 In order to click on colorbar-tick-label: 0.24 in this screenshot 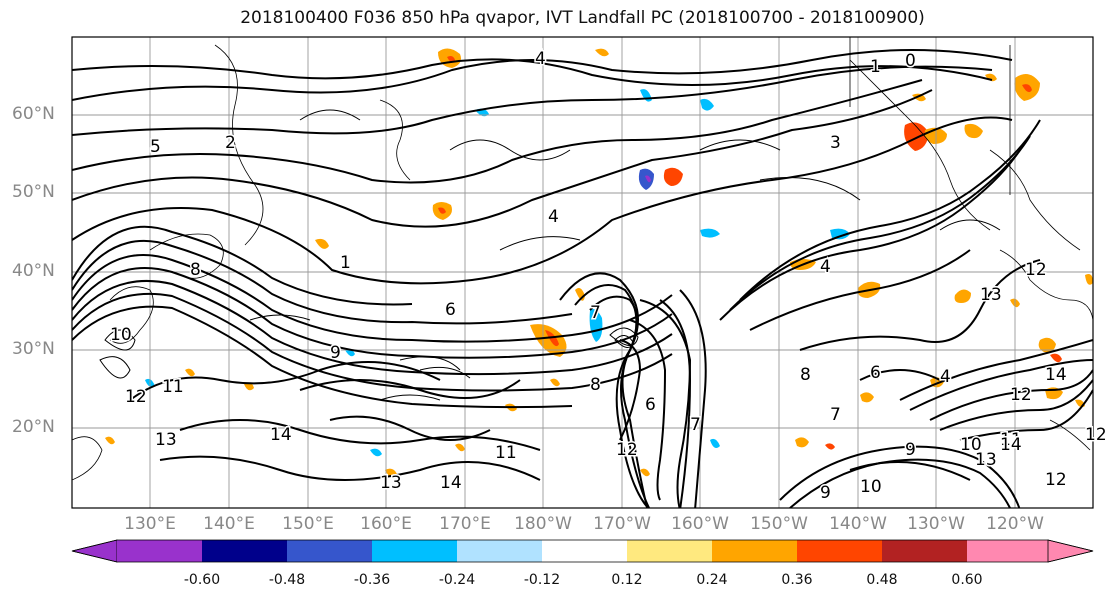, I will do `click(712, 580)`.